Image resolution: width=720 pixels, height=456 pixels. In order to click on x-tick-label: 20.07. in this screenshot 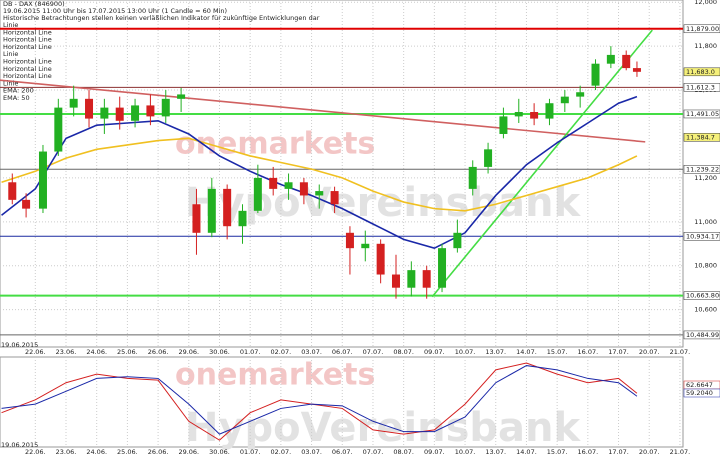, I will do `click(649, 452)`.